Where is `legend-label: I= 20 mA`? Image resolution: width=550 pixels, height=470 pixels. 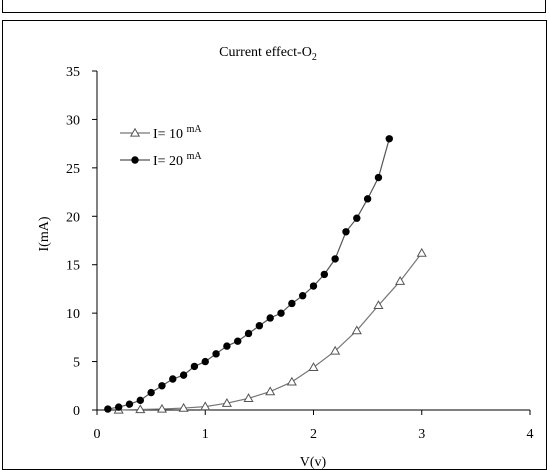
legend-label: I= 20 mA is located at coordinates (177, 160).